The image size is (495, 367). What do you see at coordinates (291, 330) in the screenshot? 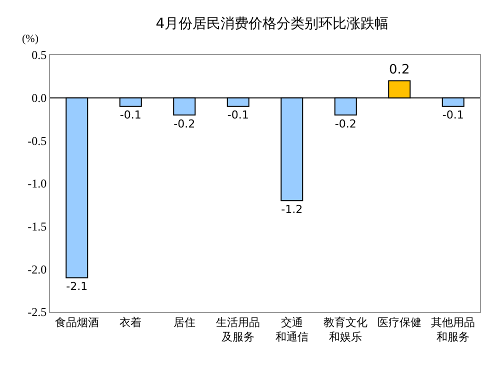
I see `x-tick-label: 交通和通信` at bounding box center [291, 330].